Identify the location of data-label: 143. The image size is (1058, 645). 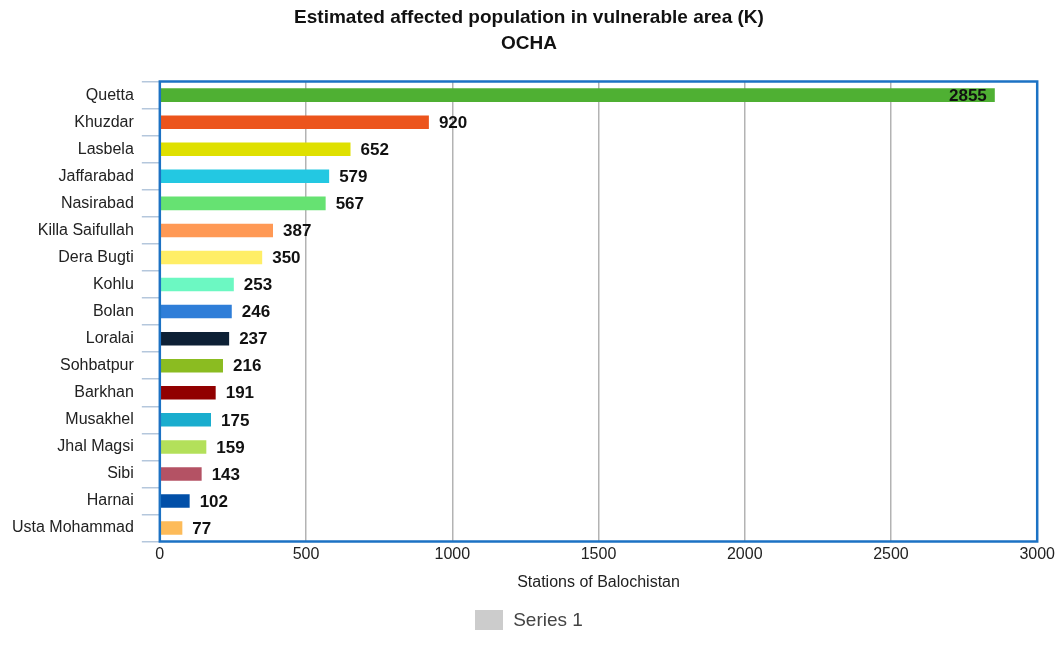
(226, 474).